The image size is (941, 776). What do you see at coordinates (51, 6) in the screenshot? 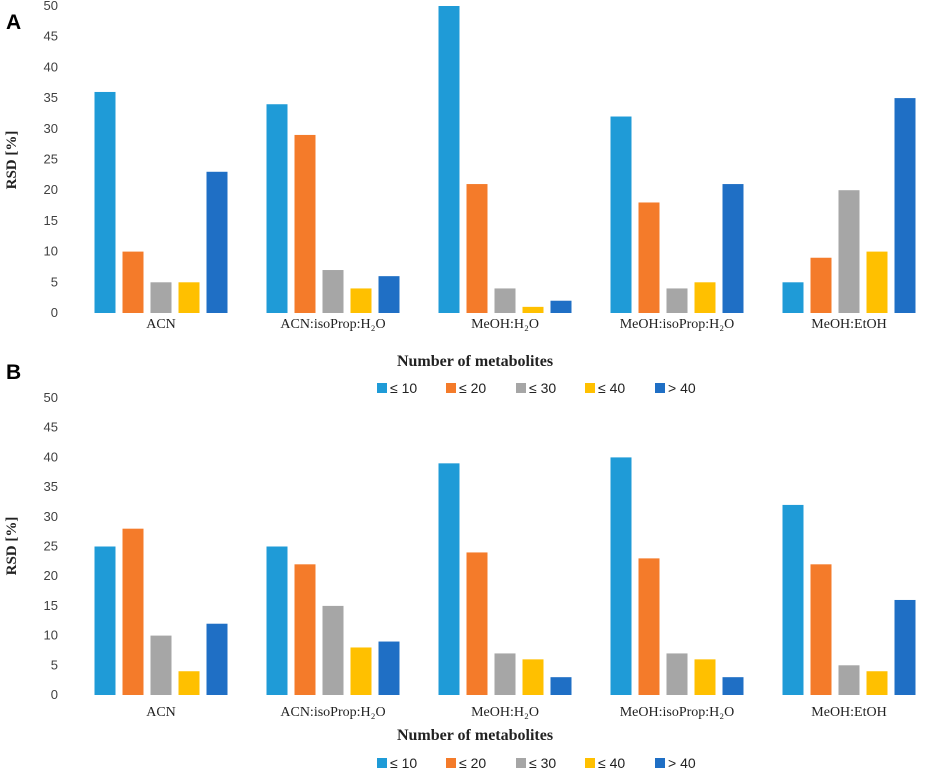
I see `y-tick-label: 50` at bounding box center [51, 6].